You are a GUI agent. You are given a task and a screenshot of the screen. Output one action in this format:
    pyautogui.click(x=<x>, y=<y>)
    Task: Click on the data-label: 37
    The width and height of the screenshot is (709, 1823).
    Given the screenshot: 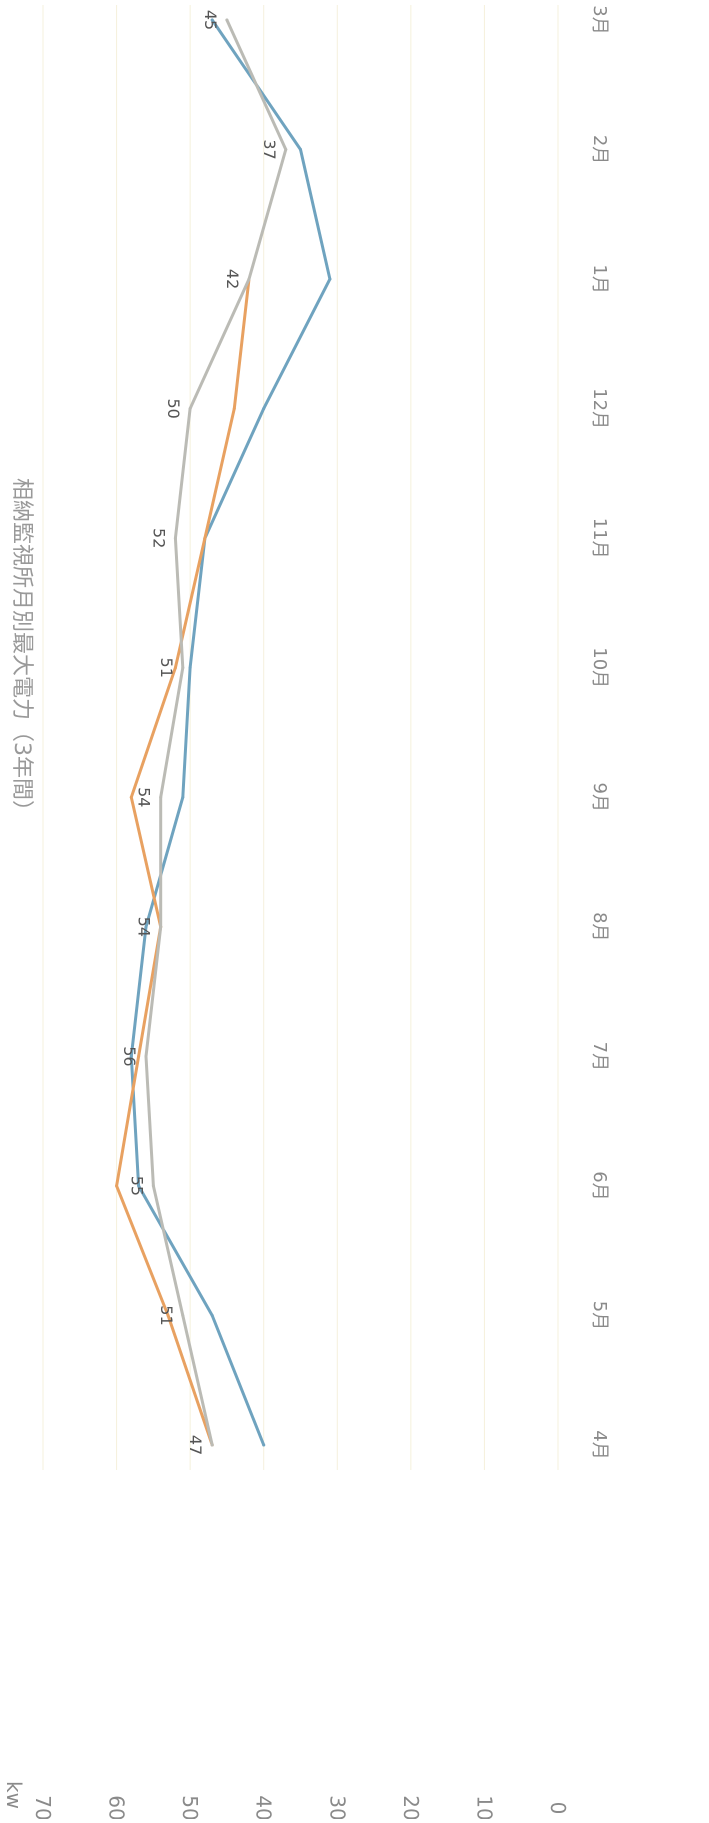 What is the action you would take?
    pyautogui.click(x=269, y=149)
    